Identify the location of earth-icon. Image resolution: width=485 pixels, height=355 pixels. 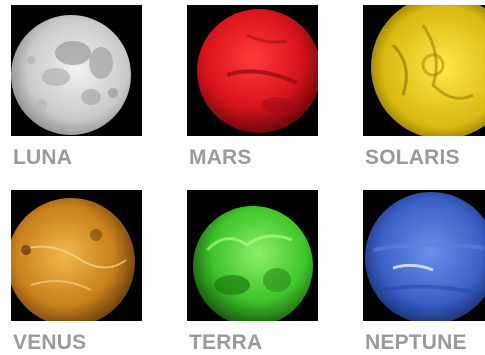
(252, 255).